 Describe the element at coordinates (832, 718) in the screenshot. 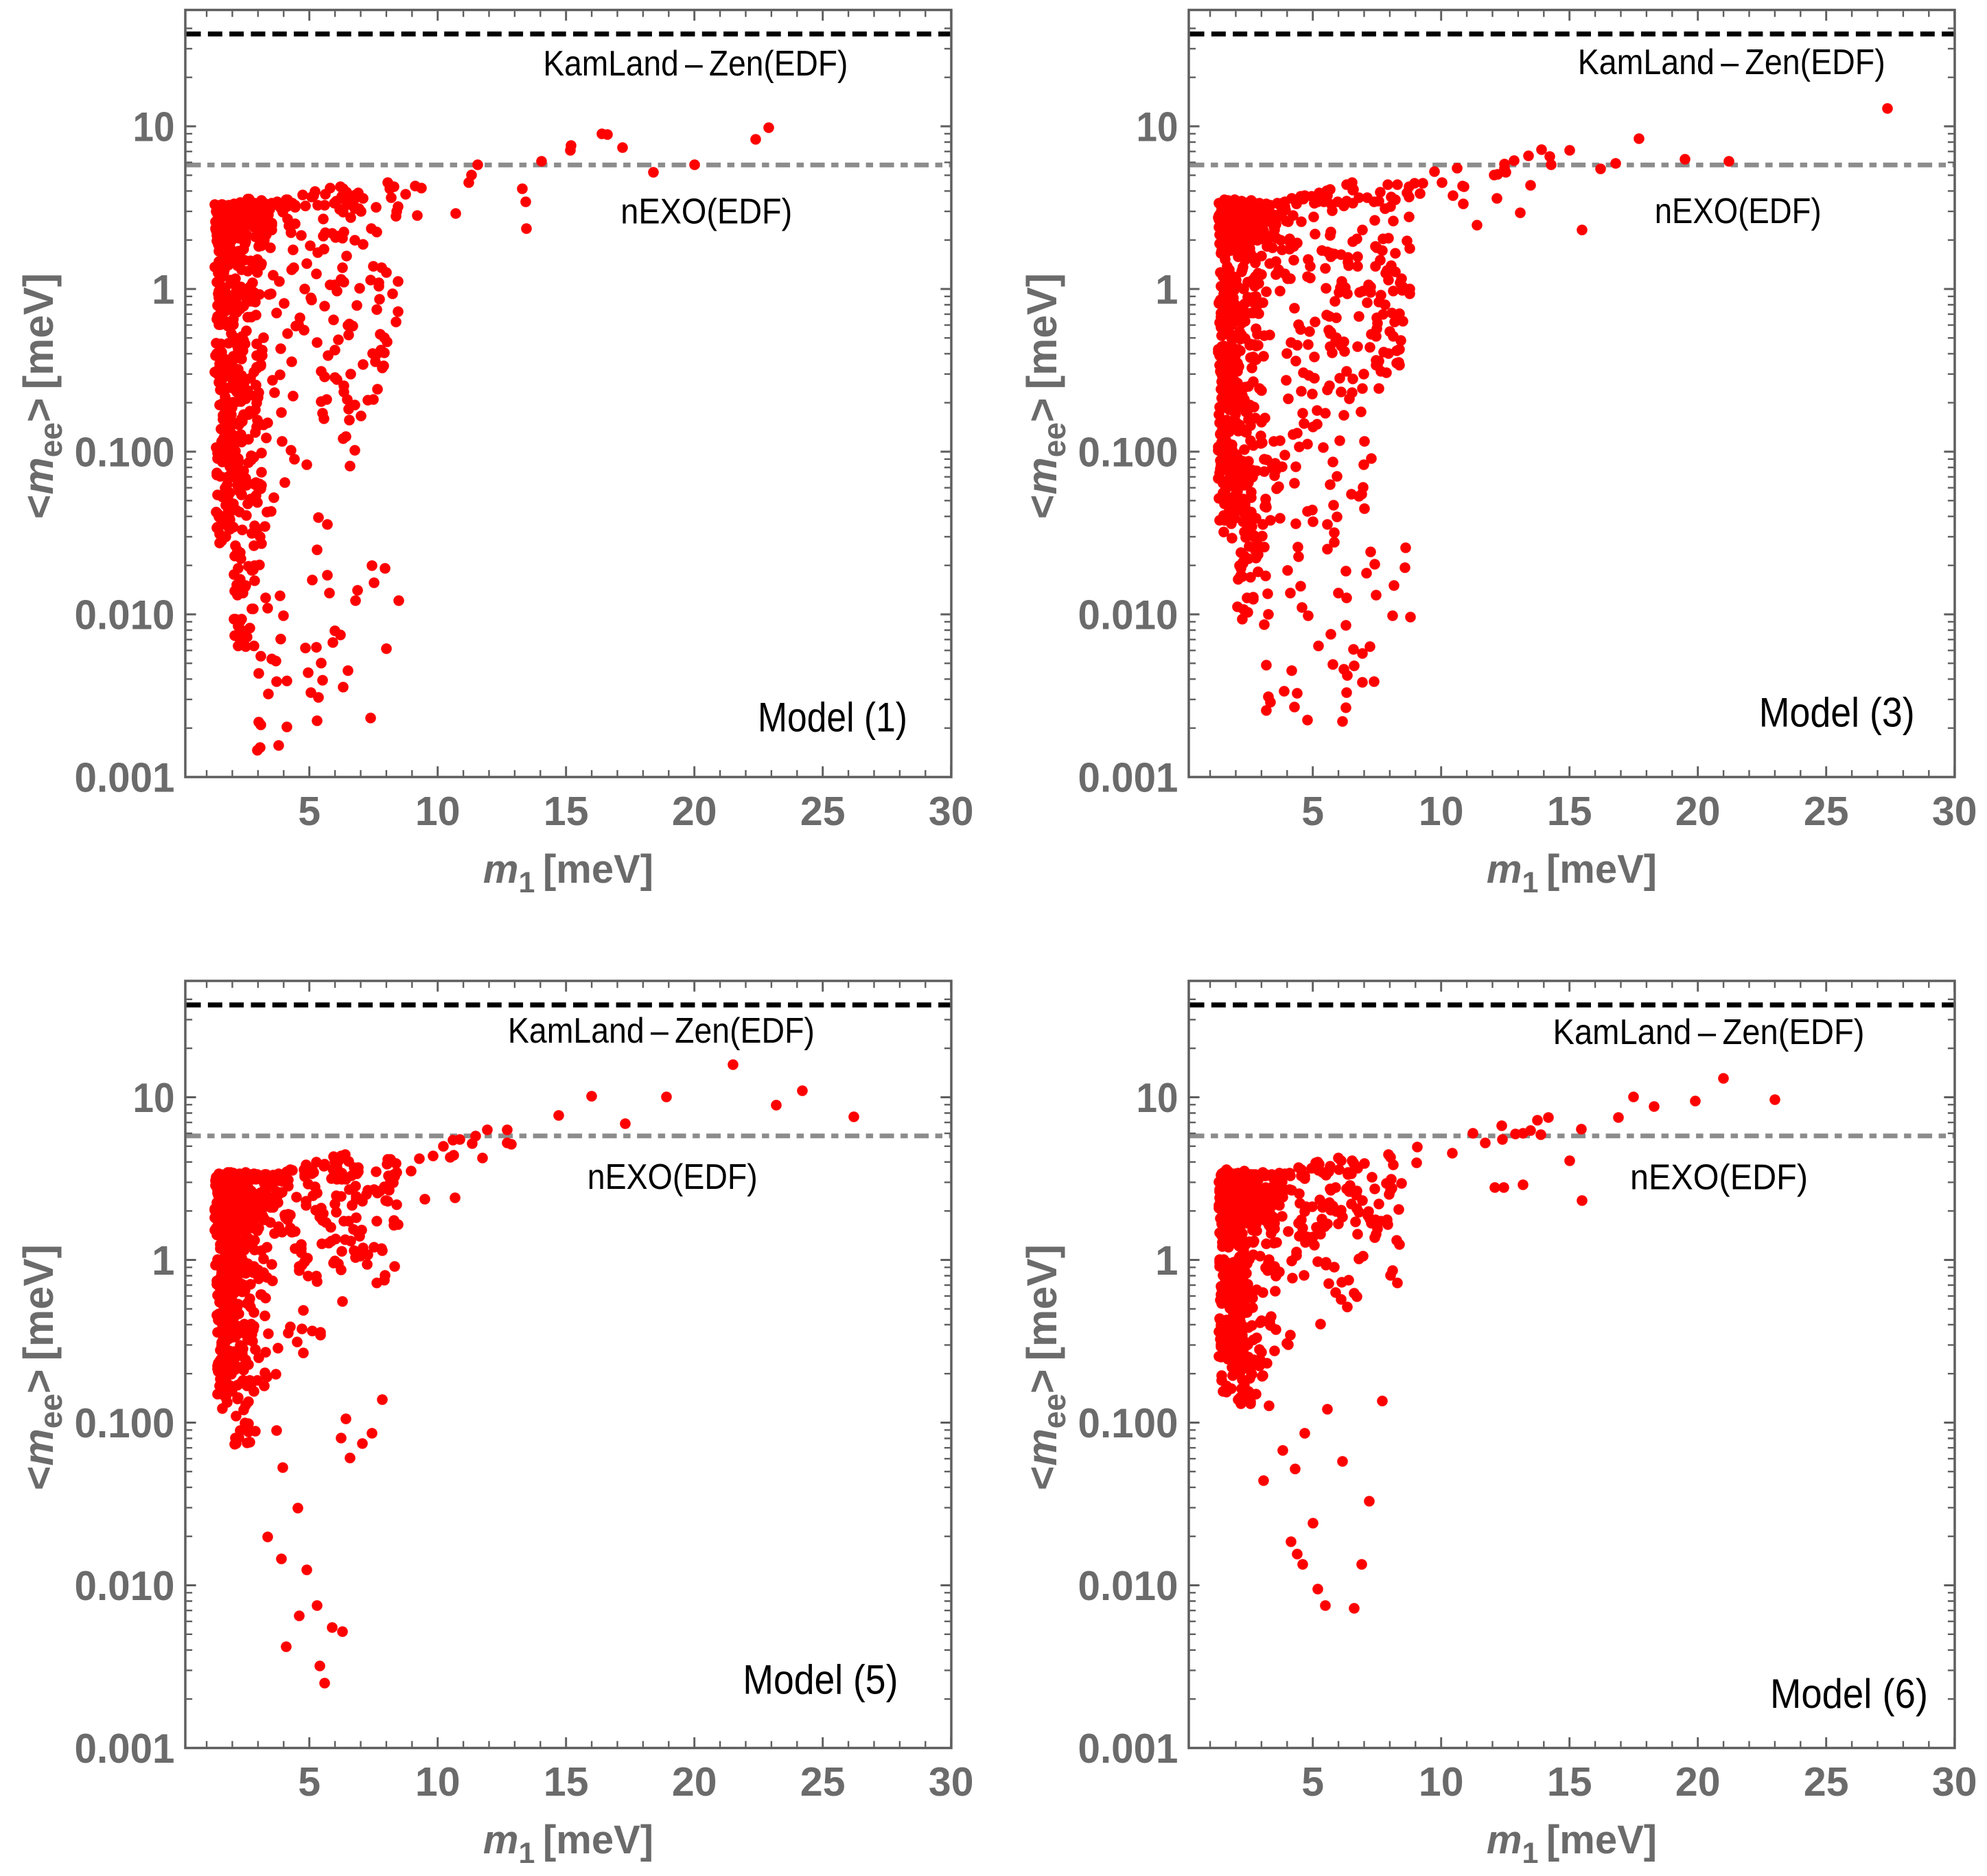

I see `svg-text: Model (1)` at that location.